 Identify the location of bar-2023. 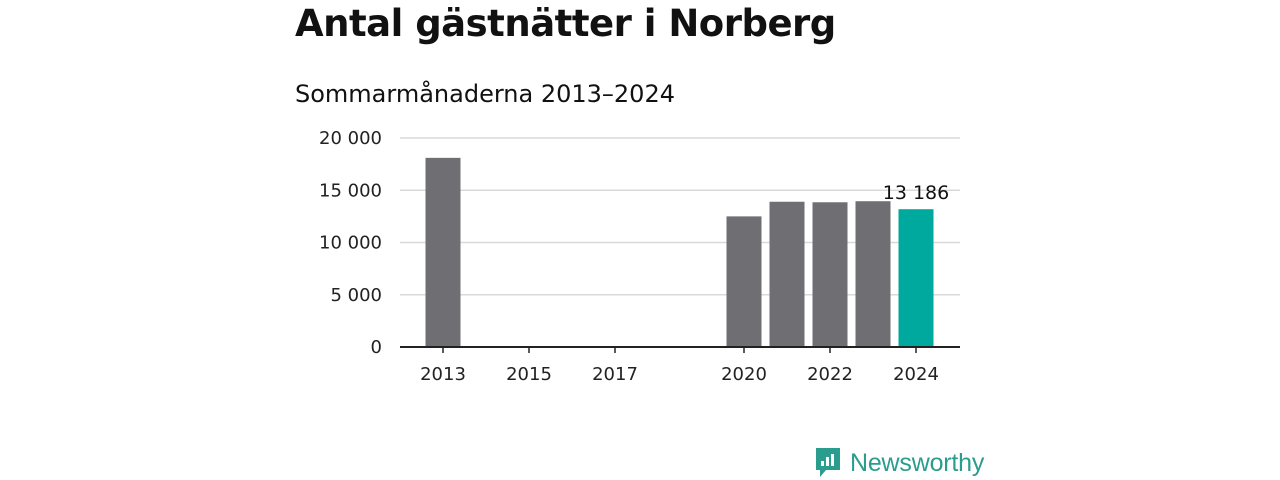
(873, 274).